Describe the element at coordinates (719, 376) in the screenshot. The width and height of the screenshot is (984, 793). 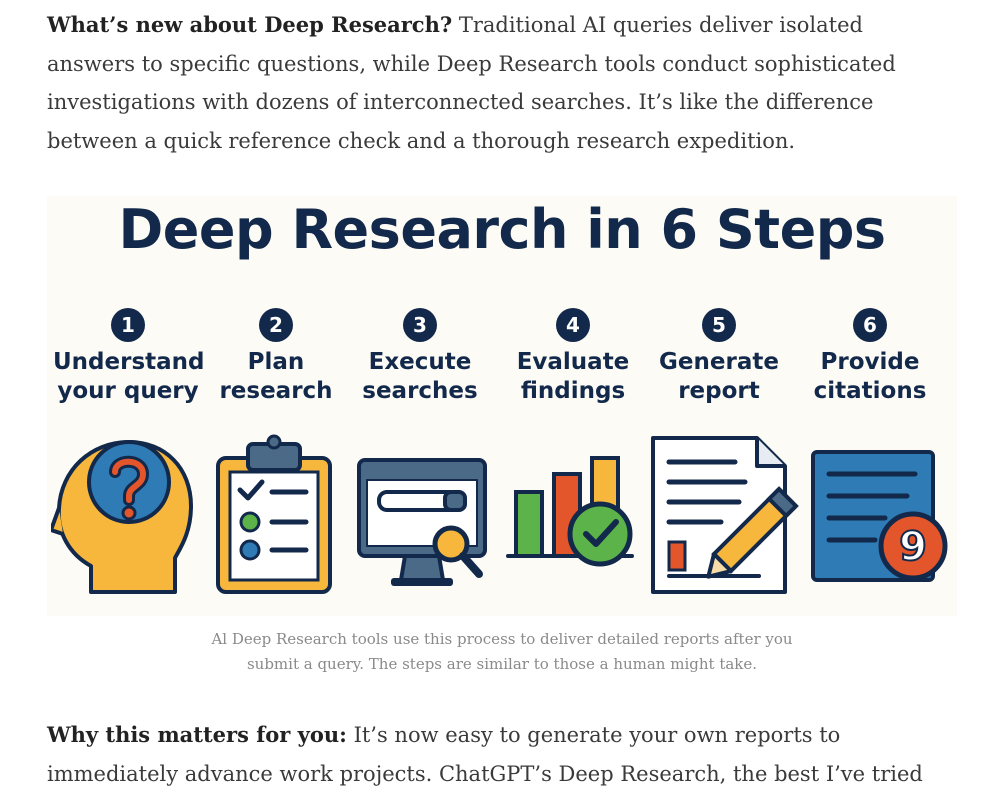
I see `step-label: Generate report` at that location.